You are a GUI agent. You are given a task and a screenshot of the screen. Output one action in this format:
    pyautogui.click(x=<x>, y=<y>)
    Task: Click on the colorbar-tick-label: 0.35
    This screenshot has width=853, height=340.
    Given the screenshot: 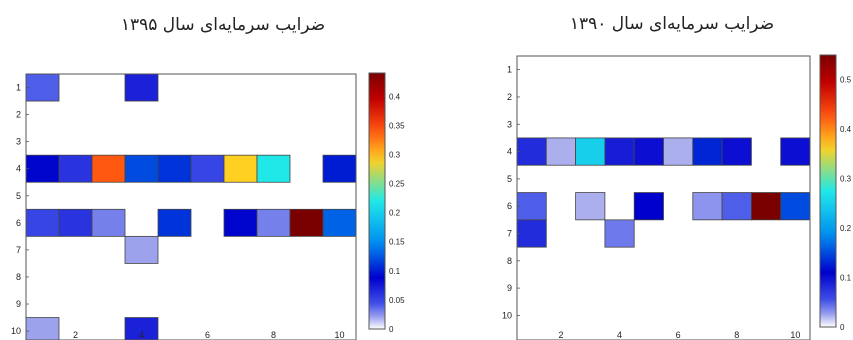 What is the action you would take?
    pyautogui.click(x=397, y=125)
    